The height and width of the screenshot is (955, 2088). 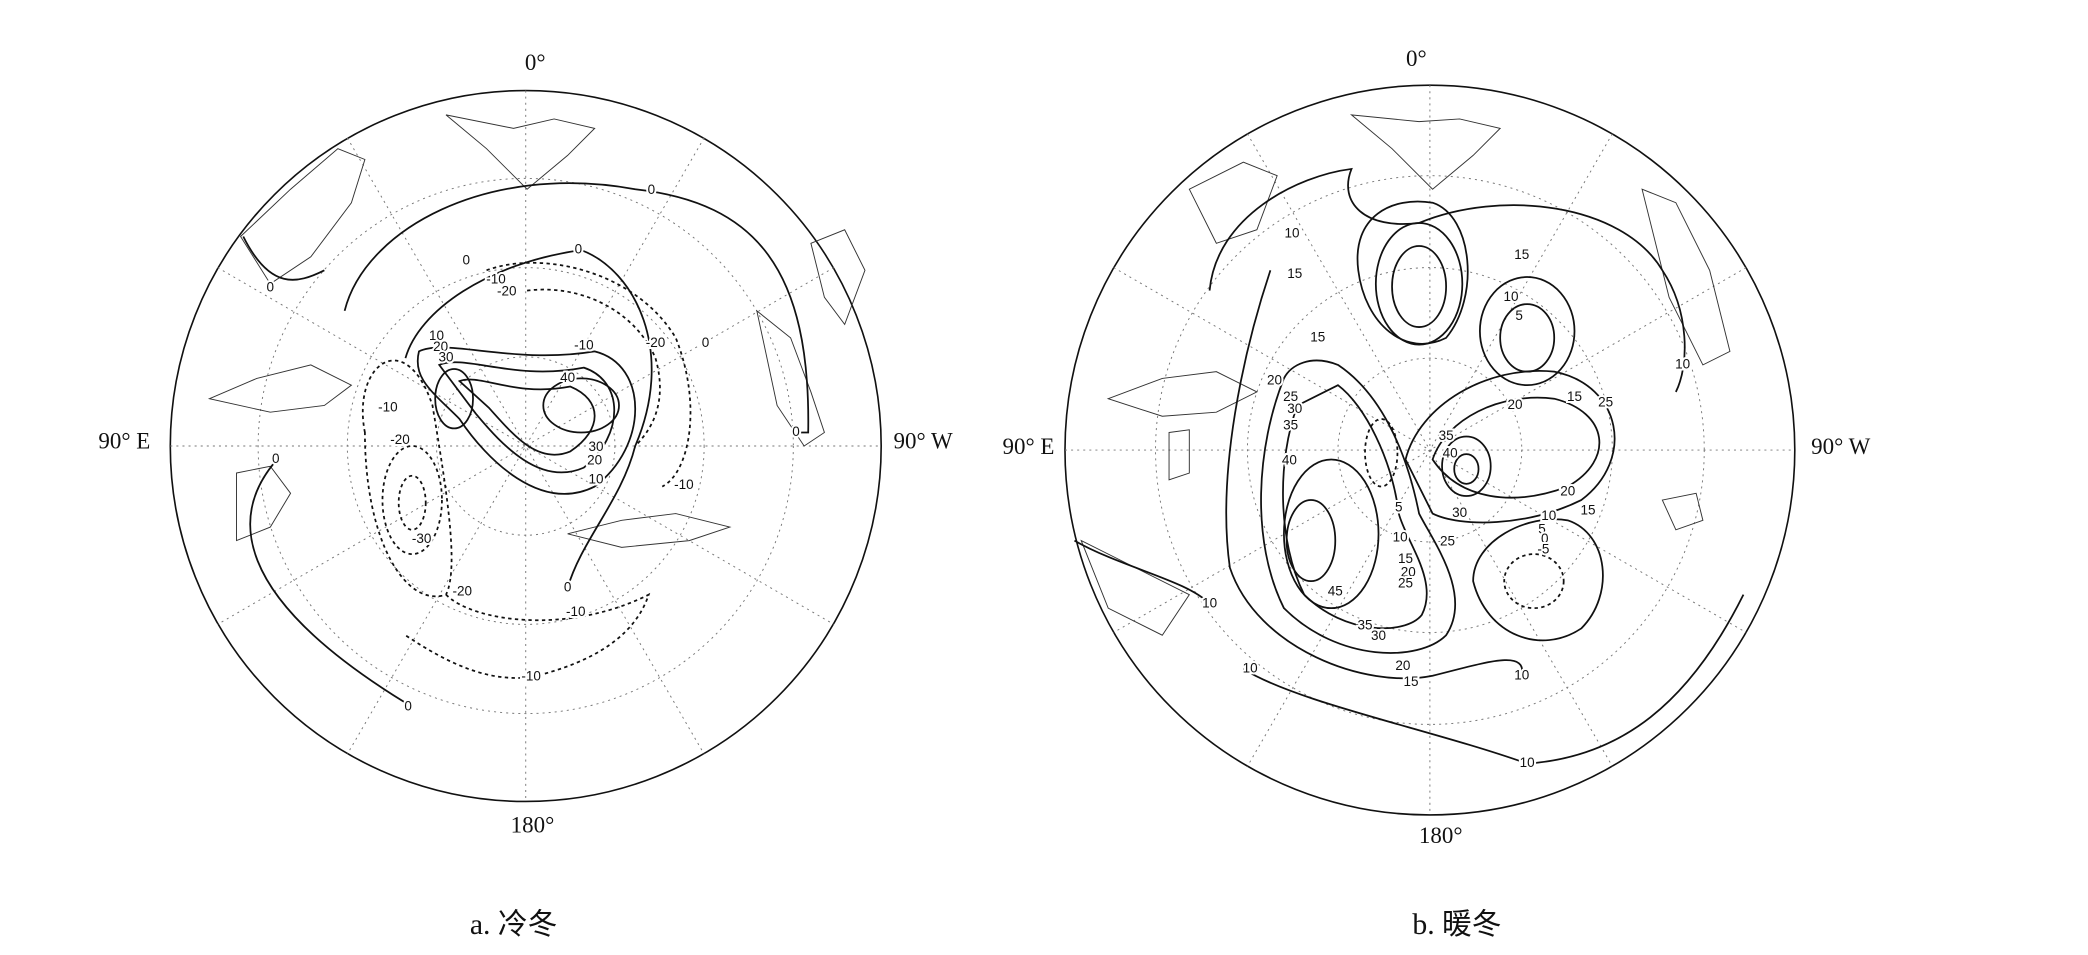 What do you see at coordinates (422, 538) in the screenshot?
I see `contour-label: -30` at bounding box center [422, 538].